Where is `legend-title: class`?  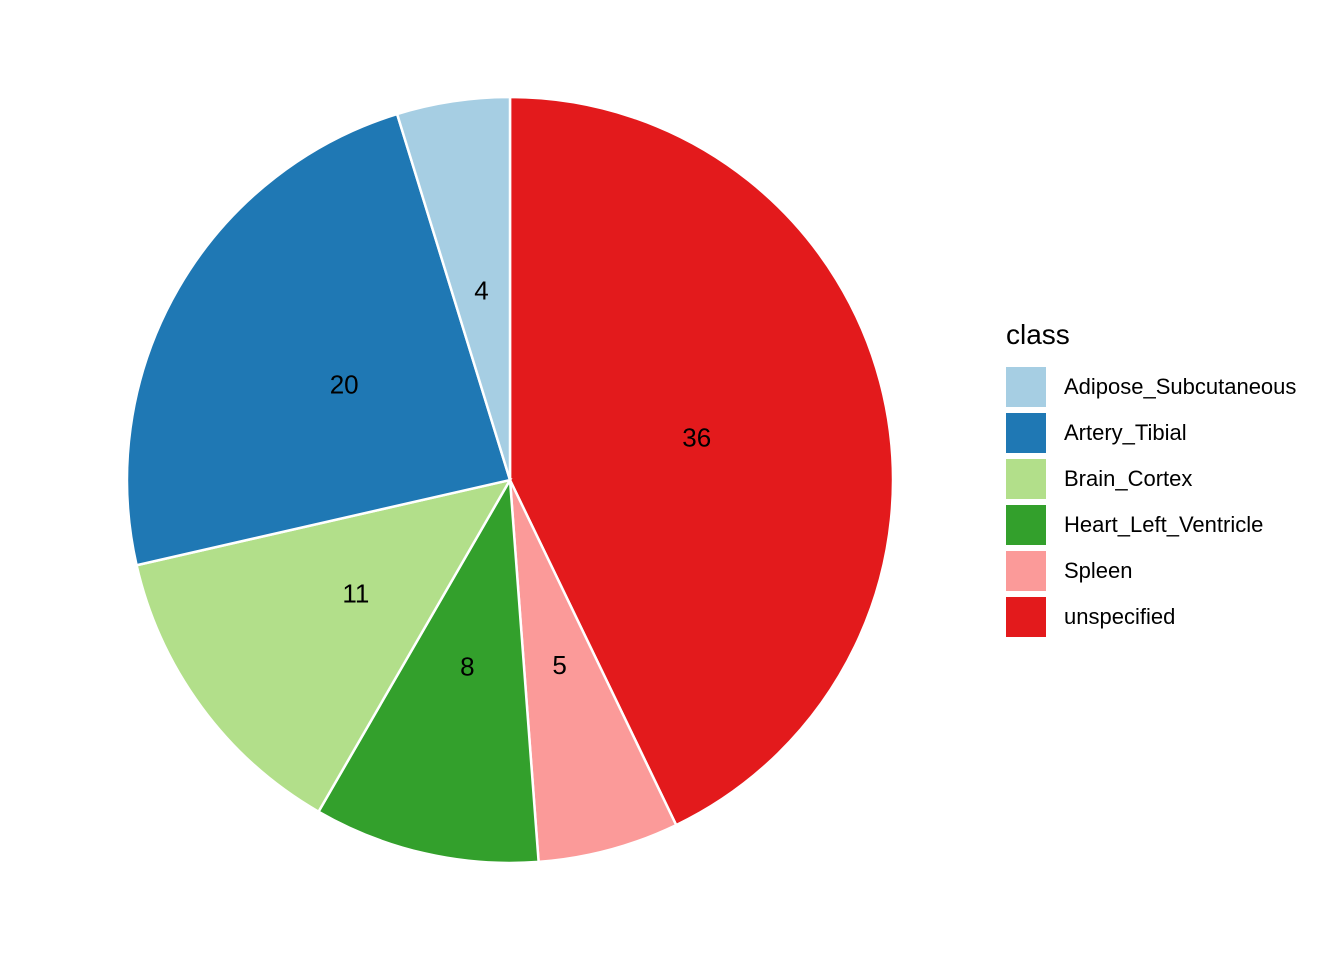 legend-title: class is located at coordinates (1038, 334).